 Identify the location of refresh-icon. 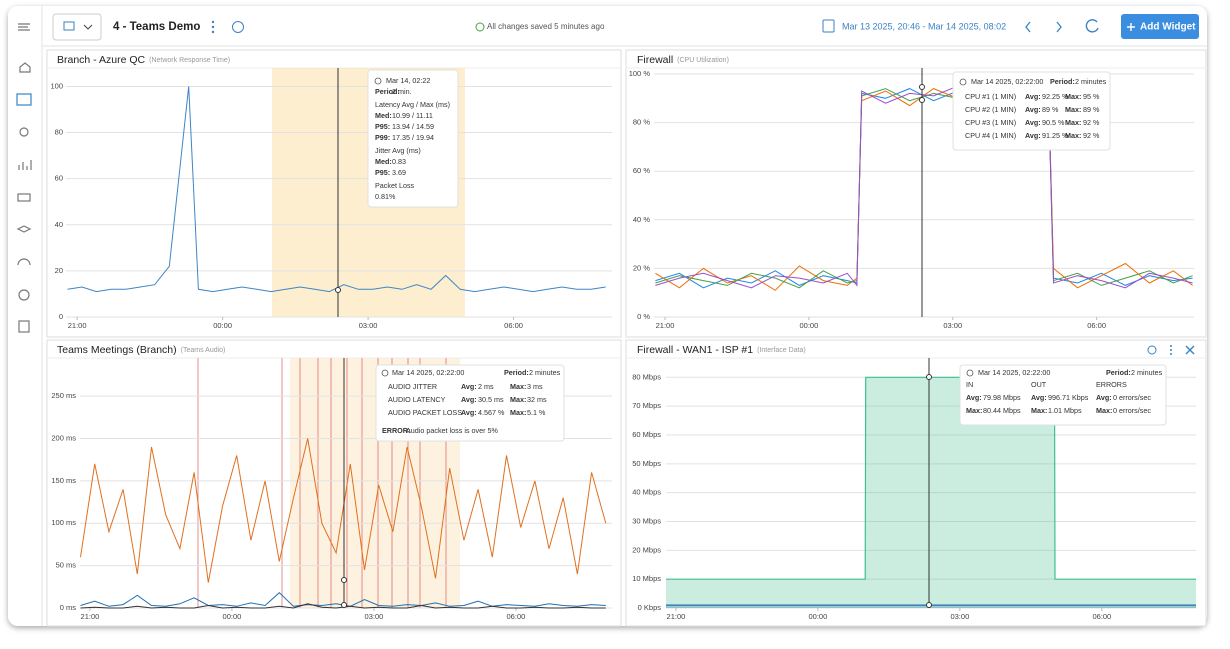
(1092, 26).